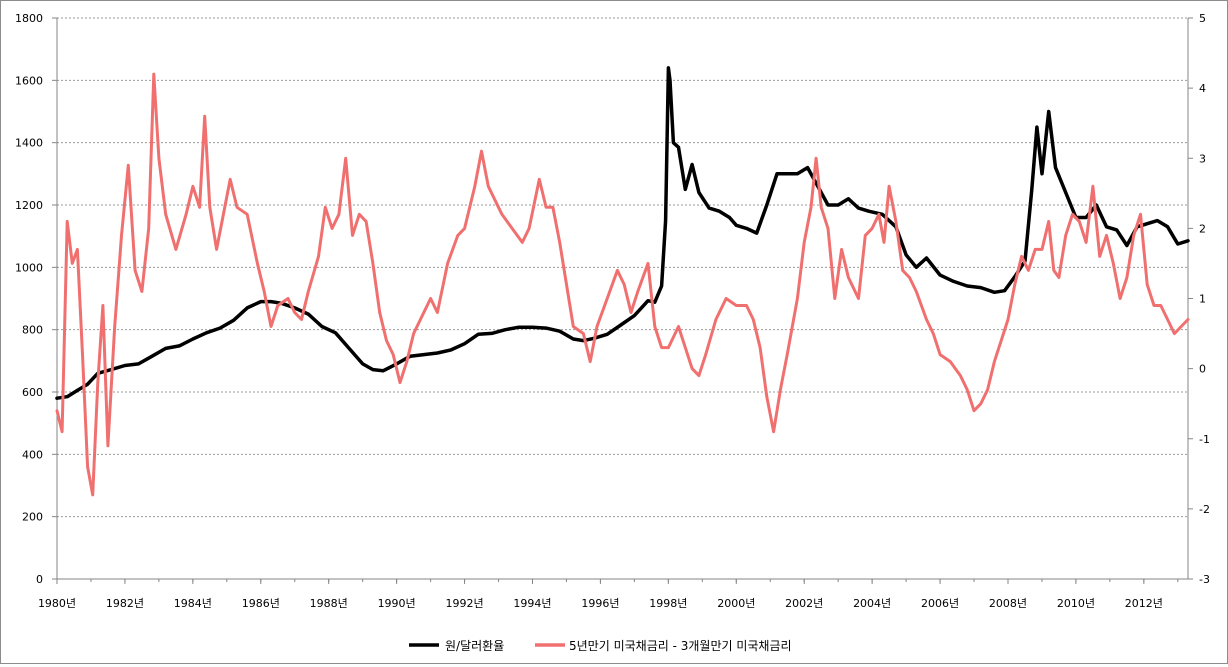 The image size is (1228, 667). I want to click on y-left-tick-label: 1600, so click(29, 80).